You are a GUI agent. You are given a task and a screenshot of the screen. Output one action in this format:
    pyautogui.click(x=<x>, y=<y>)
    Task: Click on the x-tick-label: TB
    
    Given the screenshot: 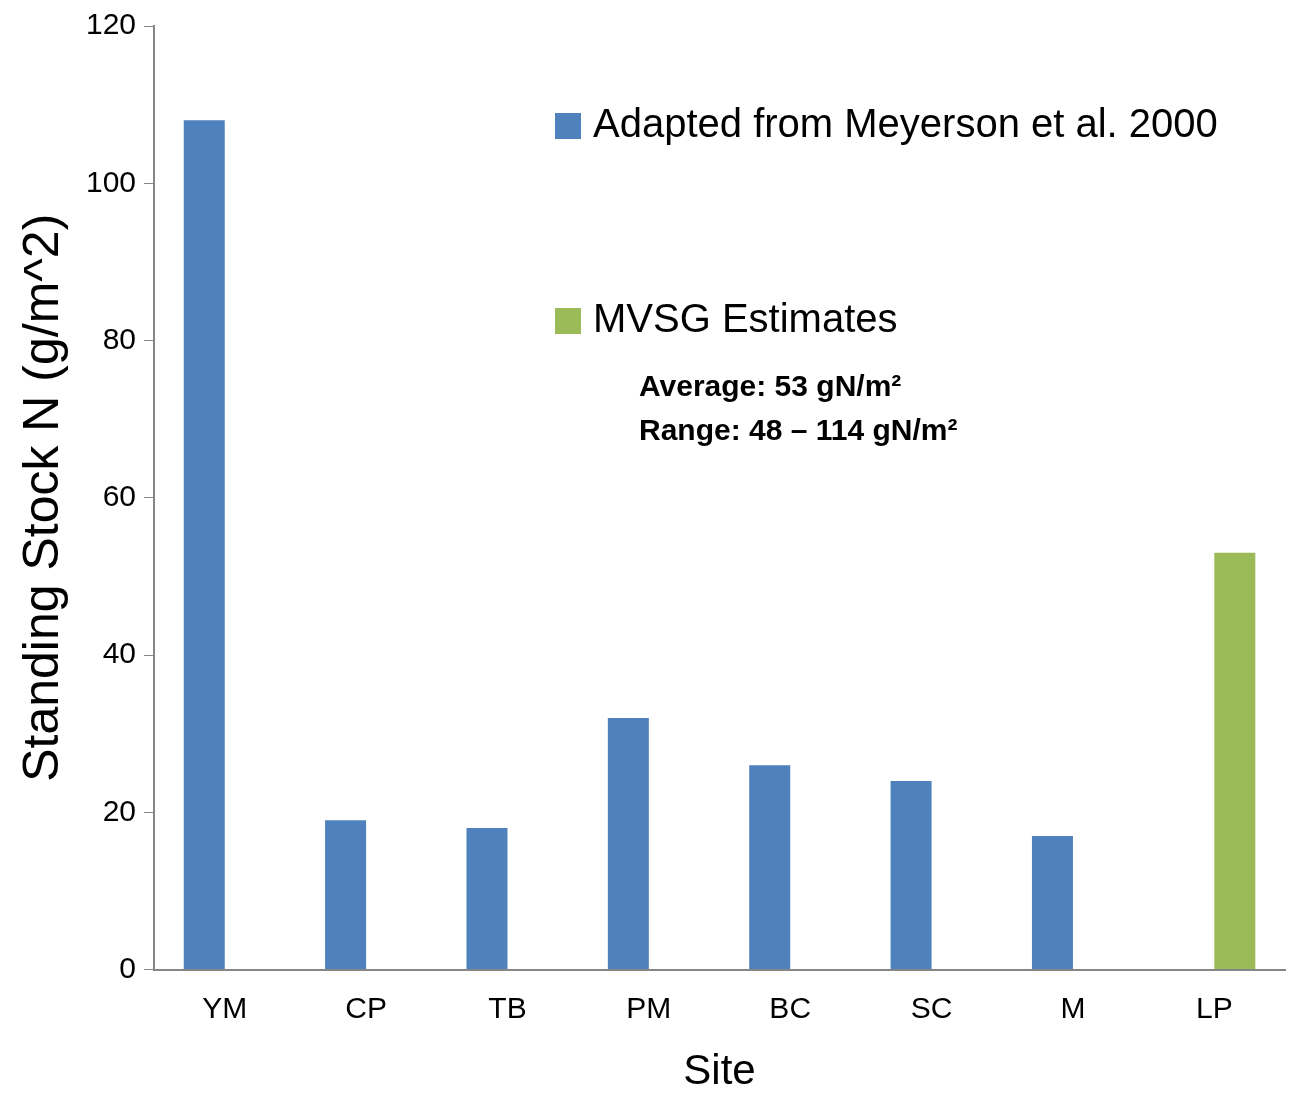 What is the action you would take?
    pyautogui.click(x=507, y=1007)
    